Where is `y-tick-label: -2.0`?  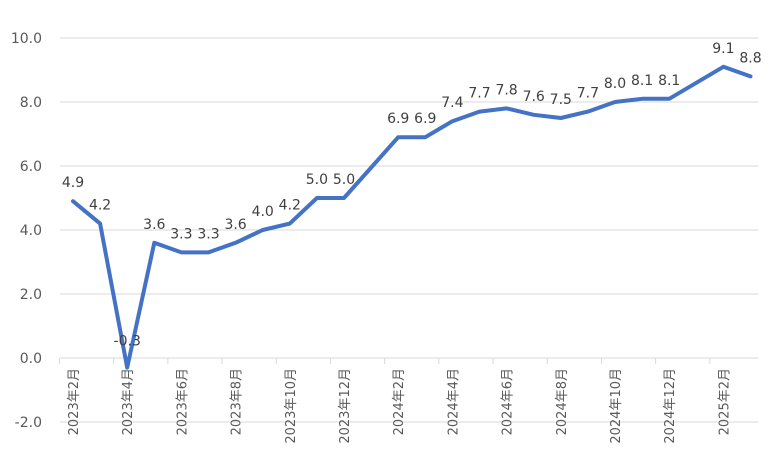 y-tick-label: -2.0 is located at coordinates (28, 423).